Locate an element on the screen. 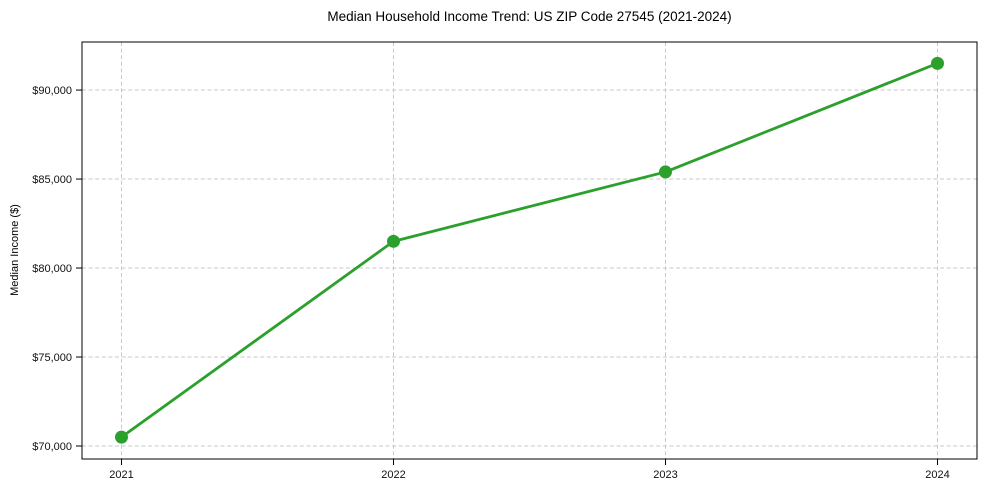 Image resolution: width=989 pixels, height=490 pixels. y-tick-label: $85,000 is located at coordinates (52, 180).